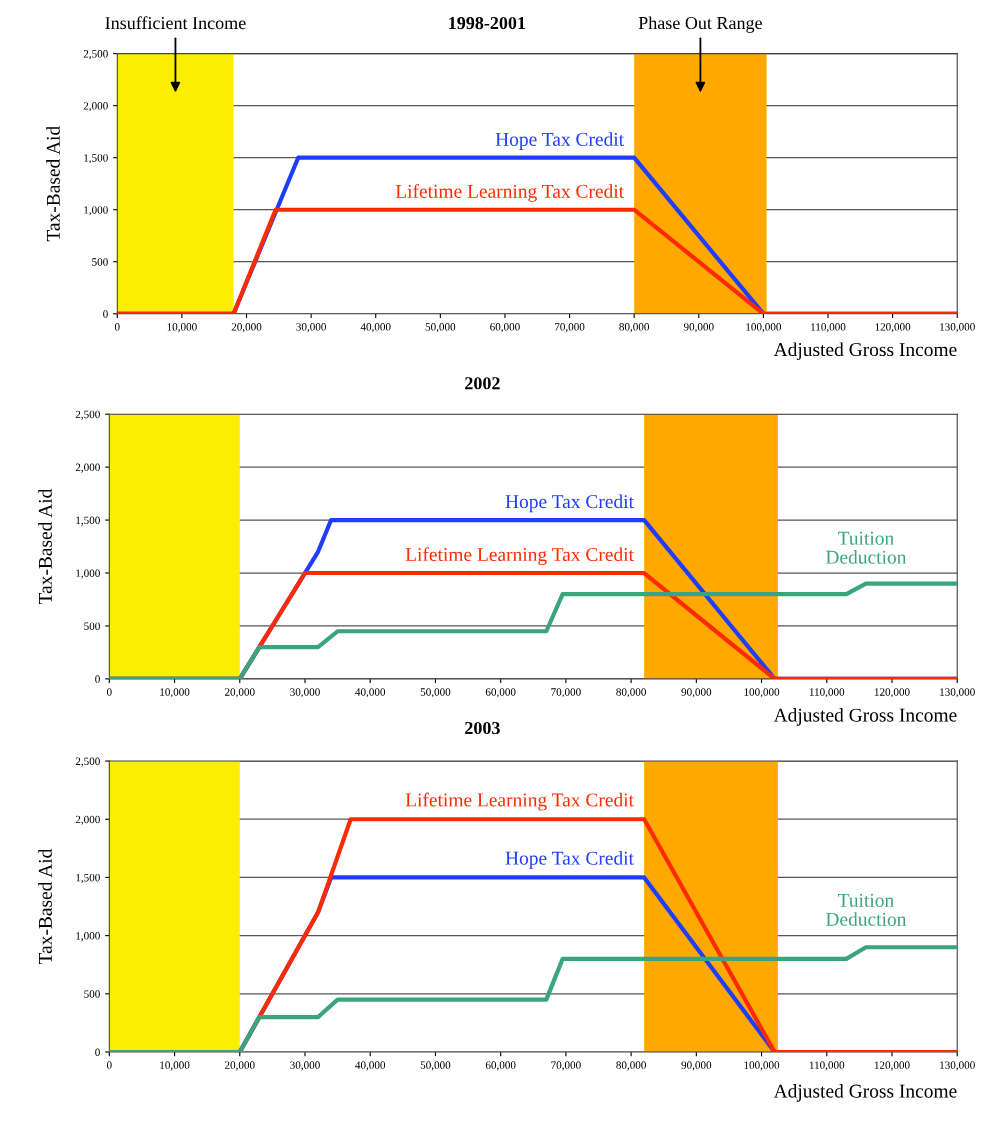  What do you see at coordinates (482, 728) in the screenshot?
I see `chart-title: 2003` at bounding box center [482, 728].